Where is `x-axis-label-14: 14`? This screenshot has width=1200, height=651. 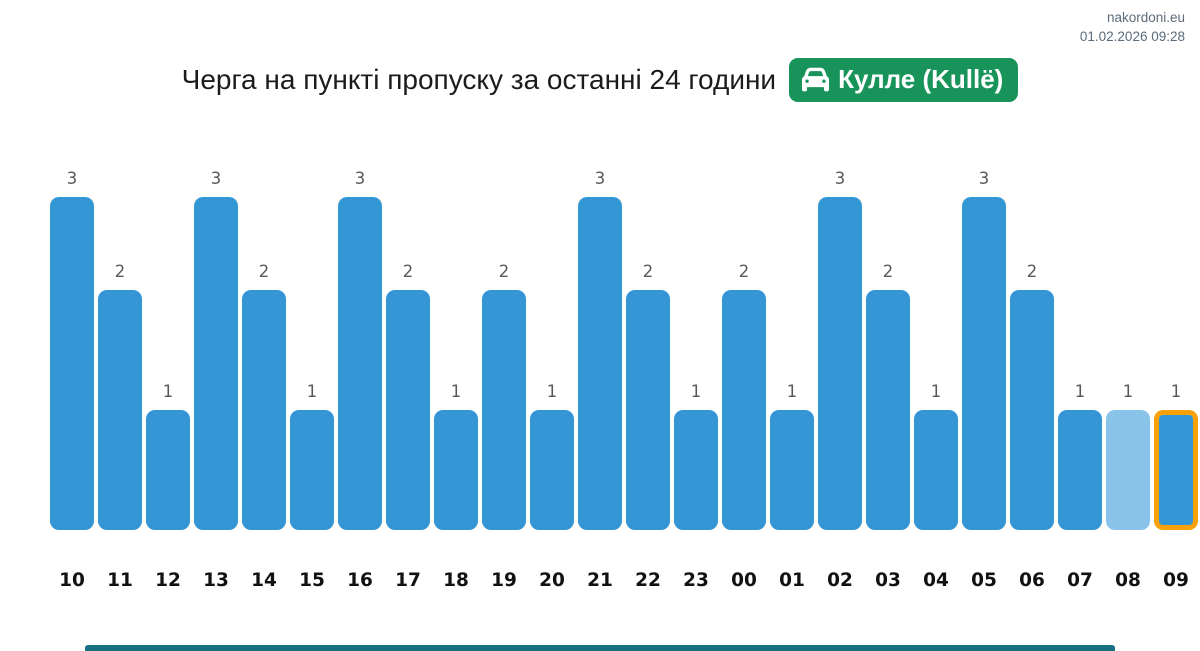 x-axis-label-14: 14 is located at coordinates (264, 580).